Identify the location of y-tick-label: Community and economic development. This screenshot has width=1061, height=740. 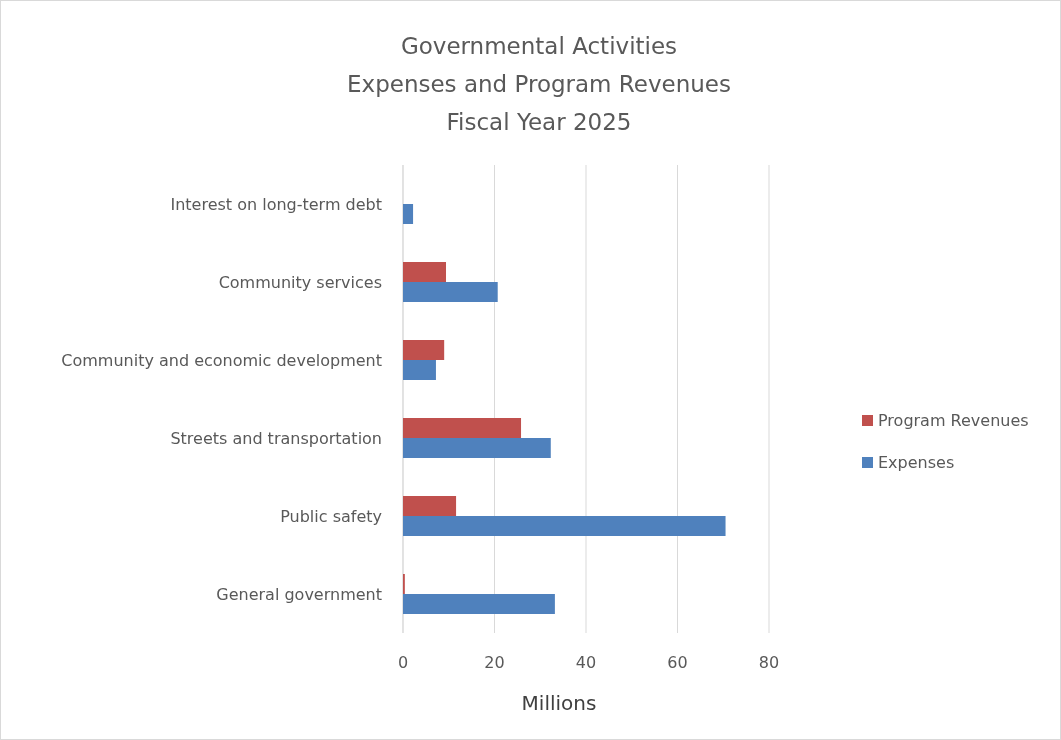
(221, 360).